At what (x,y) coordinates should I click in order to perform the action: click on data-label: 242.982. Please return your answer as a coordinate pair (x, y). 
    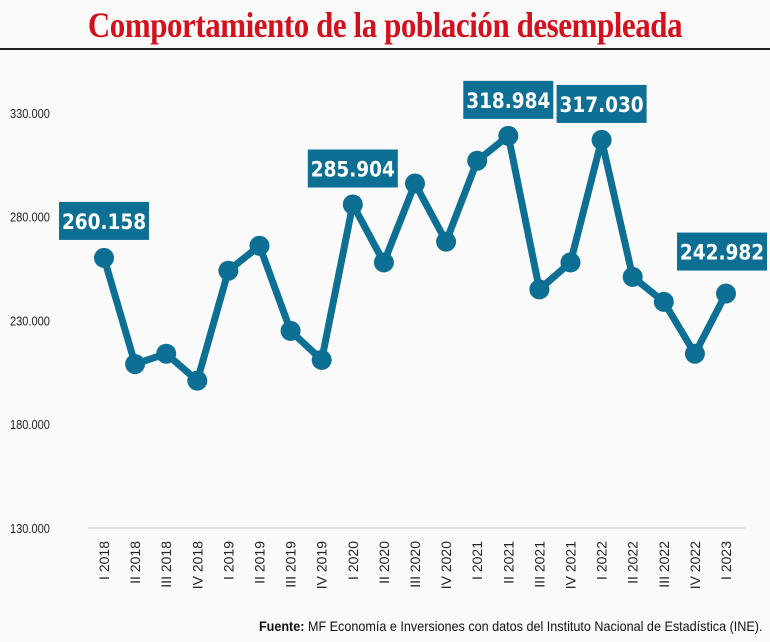
    Looking at the image, I should click on (722, 252).